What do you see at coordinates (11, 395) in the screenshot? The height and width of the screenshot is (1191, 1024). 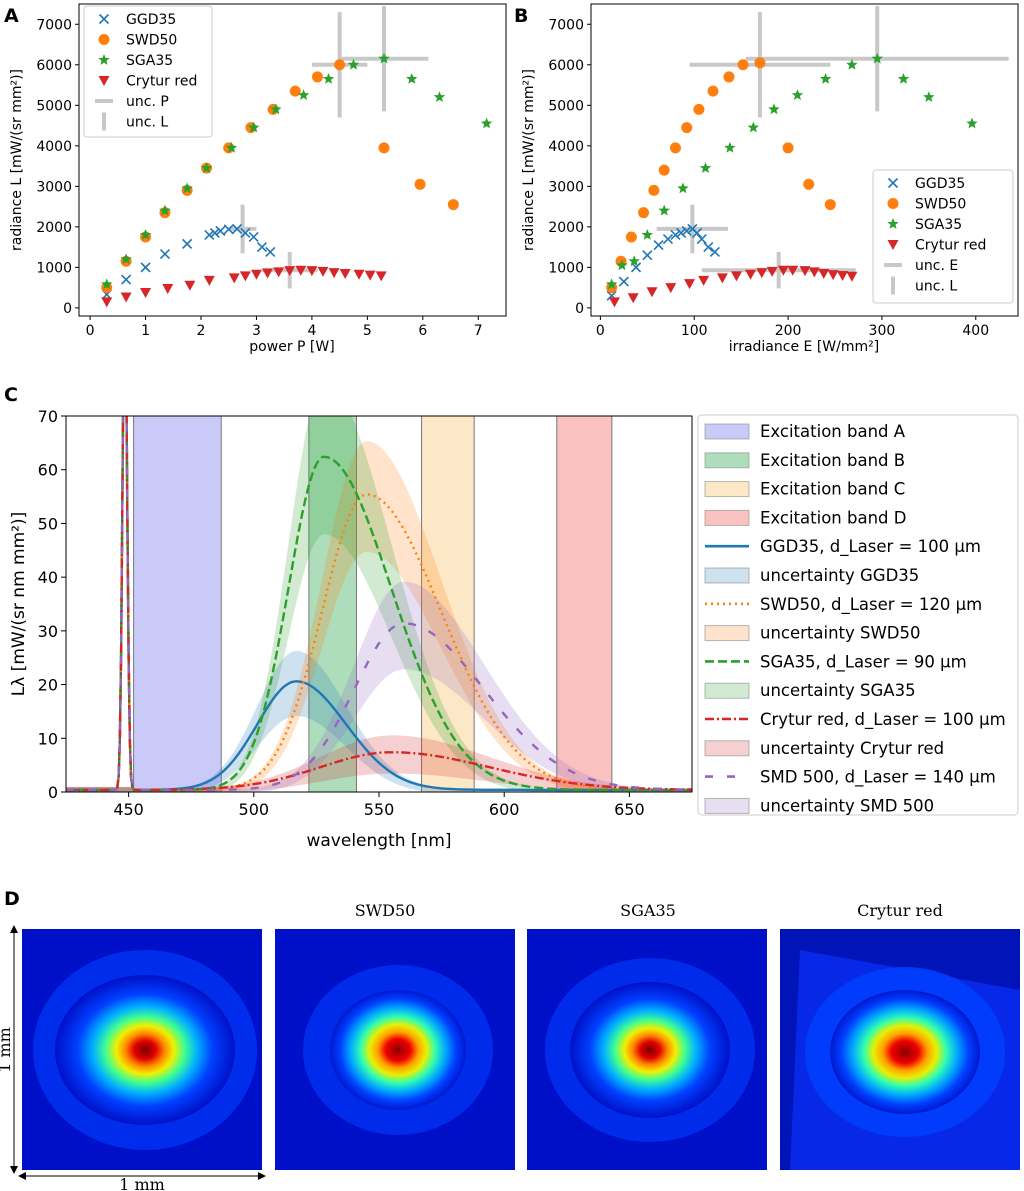 I see `panel-label-c: C` at bounding box center [11, 395].